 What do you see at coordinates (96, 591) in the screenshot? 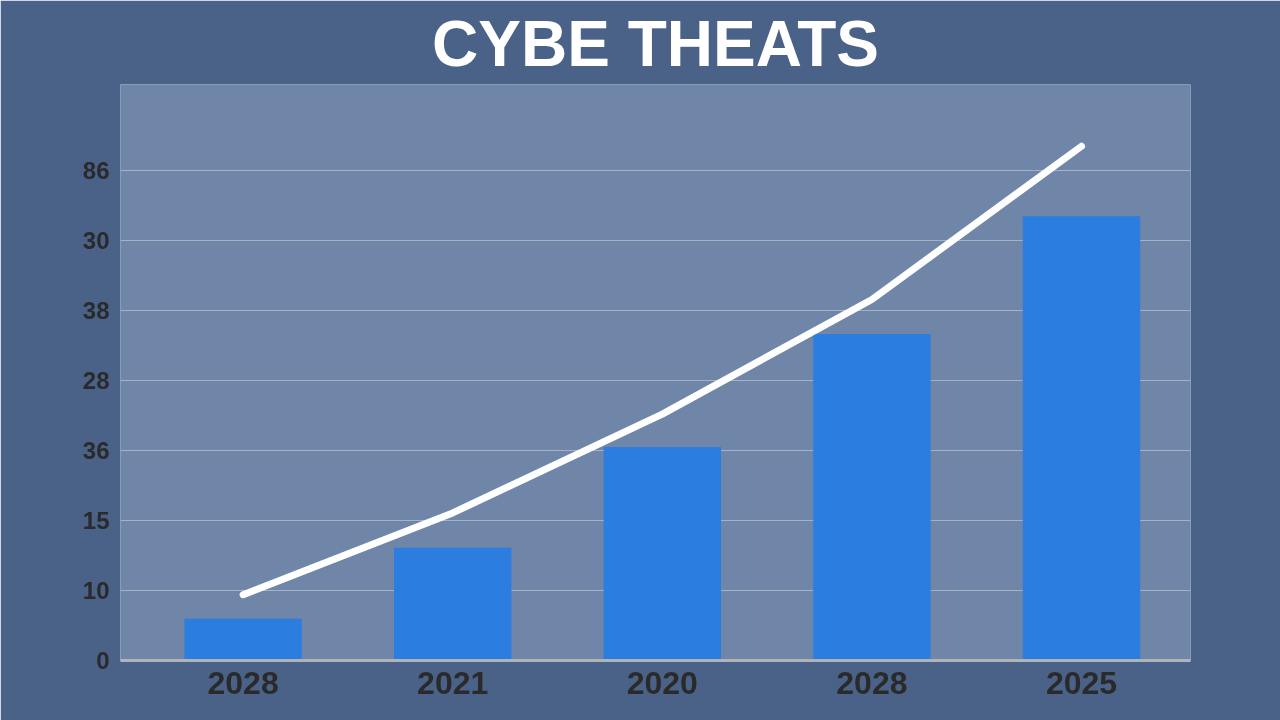
I see `text: 10` at bounding box center [96, 591].